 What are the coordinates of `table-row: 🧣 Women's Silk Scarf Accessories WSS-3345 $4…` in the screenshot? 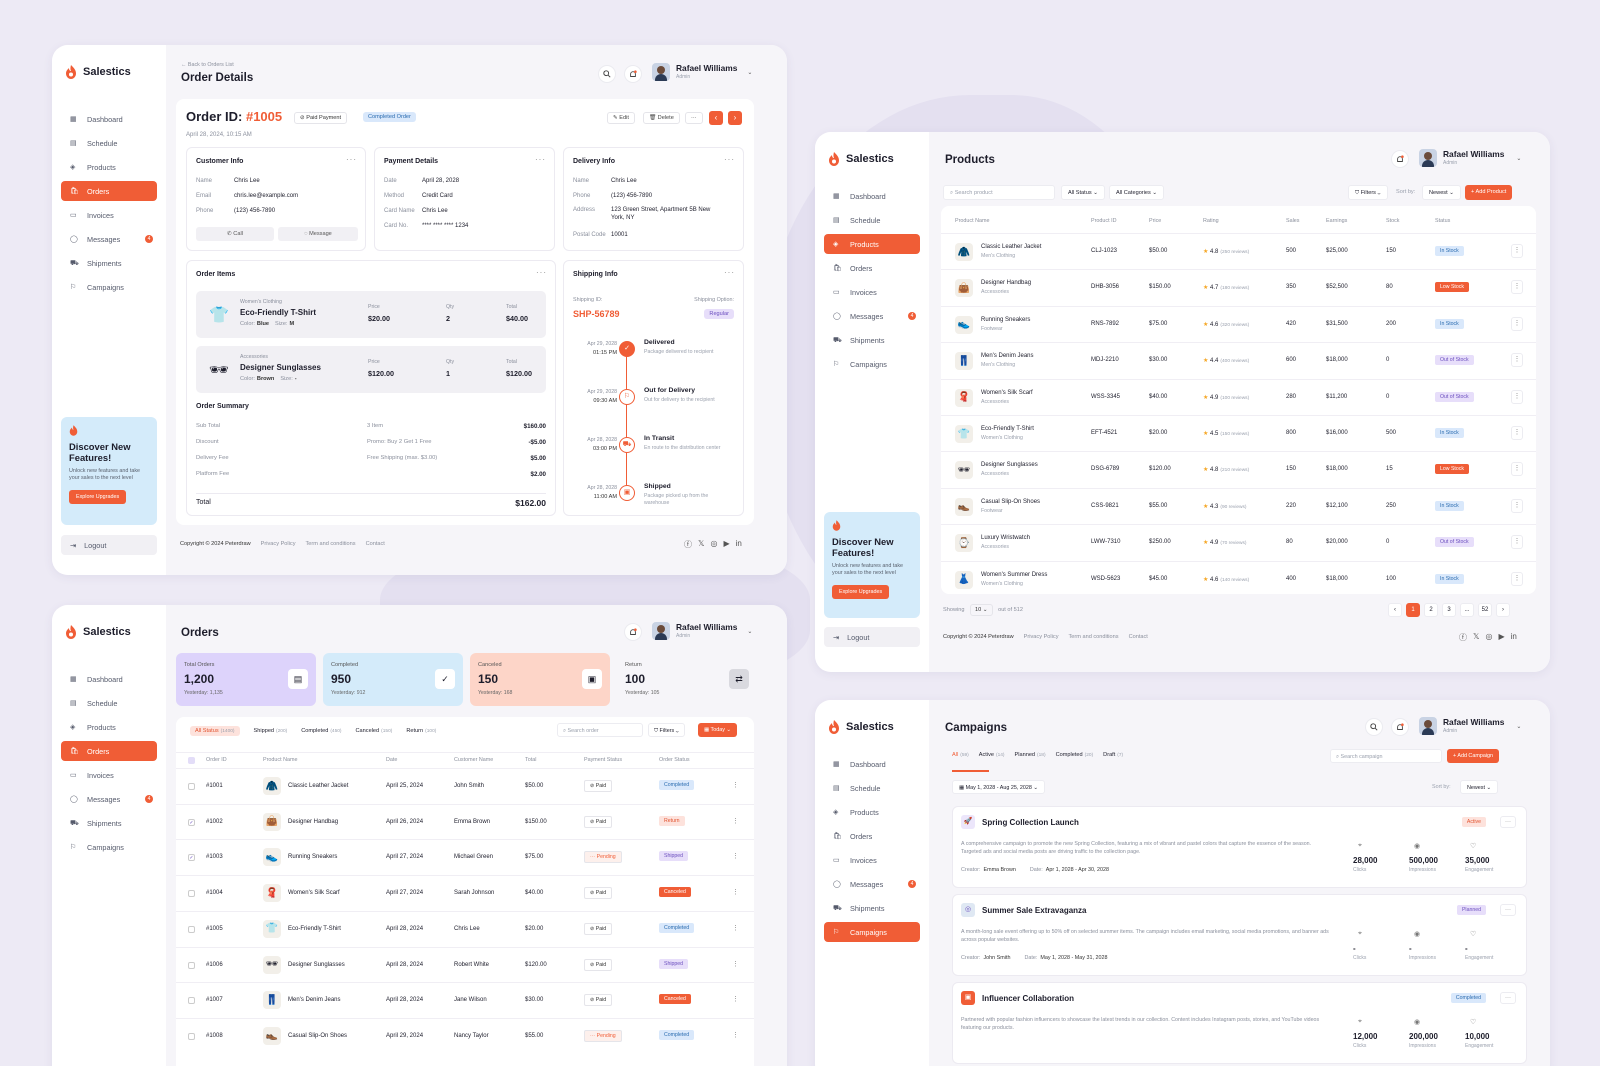 It's located at (1238, 396).